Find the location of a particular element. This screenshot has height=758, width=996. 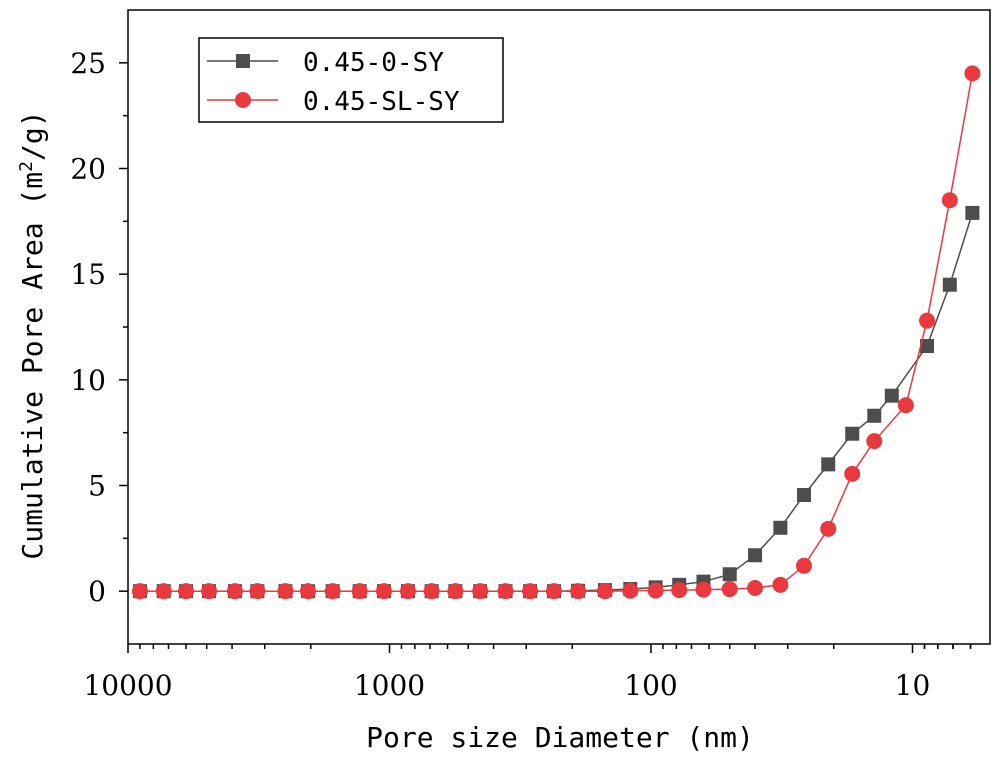

y-axis-title-prefix: Cumulative Pore Area (m is located at coordinates (32, 366).